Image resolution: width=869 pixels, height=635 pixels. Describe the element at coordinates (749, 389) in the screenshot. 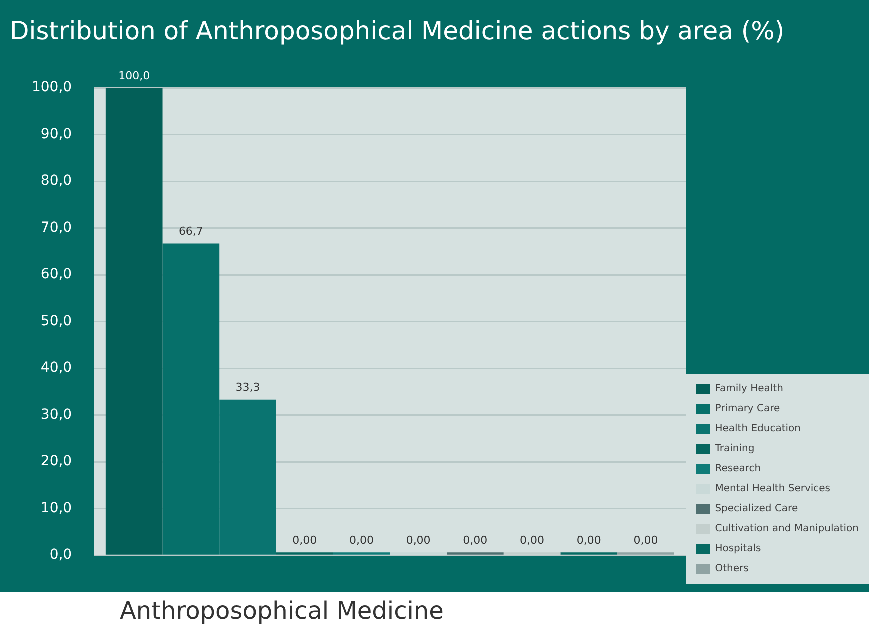

I see `legend-label: Family Health` at that location.